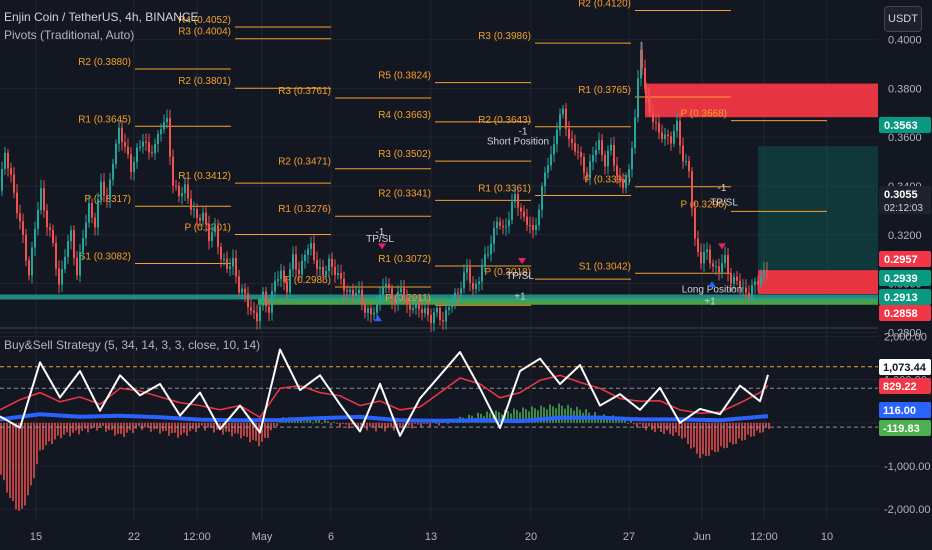 Image resolution: width=932 pixels, height=550 pixels. What do you see at coordinates (69, 35) in the screenshot?
I see `pivot-indicator-label: Pivots (Traditional, Auto)` at bounding box center [69, 35].